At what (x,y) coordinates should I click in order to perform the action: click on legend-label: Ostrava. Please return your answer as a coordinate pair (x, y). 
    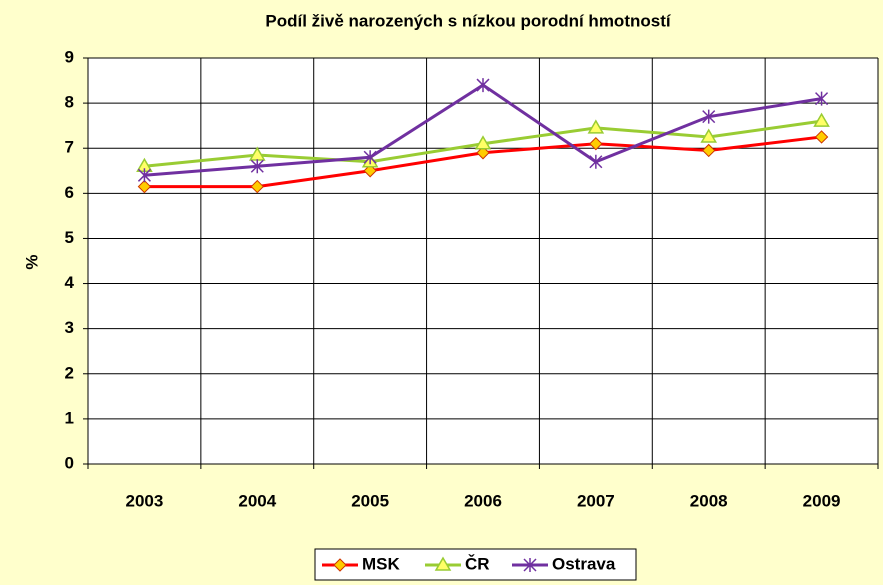
    Looking at the image, I should click on (584, 563).